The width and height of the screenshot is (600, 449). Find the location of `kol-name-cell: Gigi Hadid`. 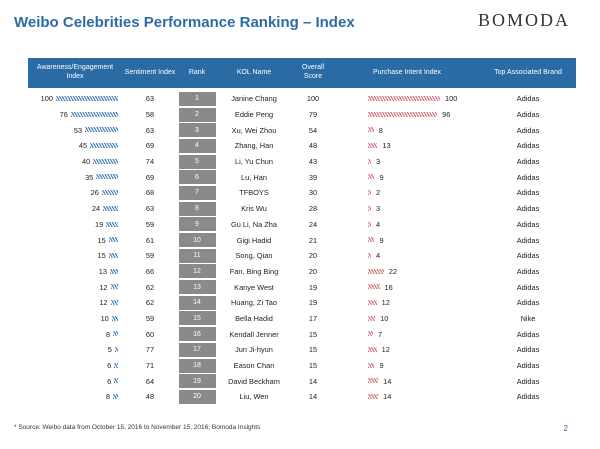

kol-name-cell: Gigi Hadid is located at coordinates (254, 240).